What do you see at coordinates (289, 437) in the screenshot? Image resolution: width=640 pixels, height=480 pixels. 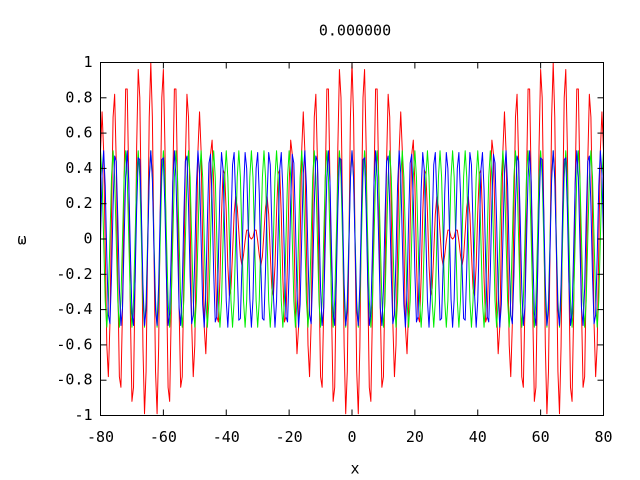 I see `x-tick-label: -20` at bounding box center [289, 437].